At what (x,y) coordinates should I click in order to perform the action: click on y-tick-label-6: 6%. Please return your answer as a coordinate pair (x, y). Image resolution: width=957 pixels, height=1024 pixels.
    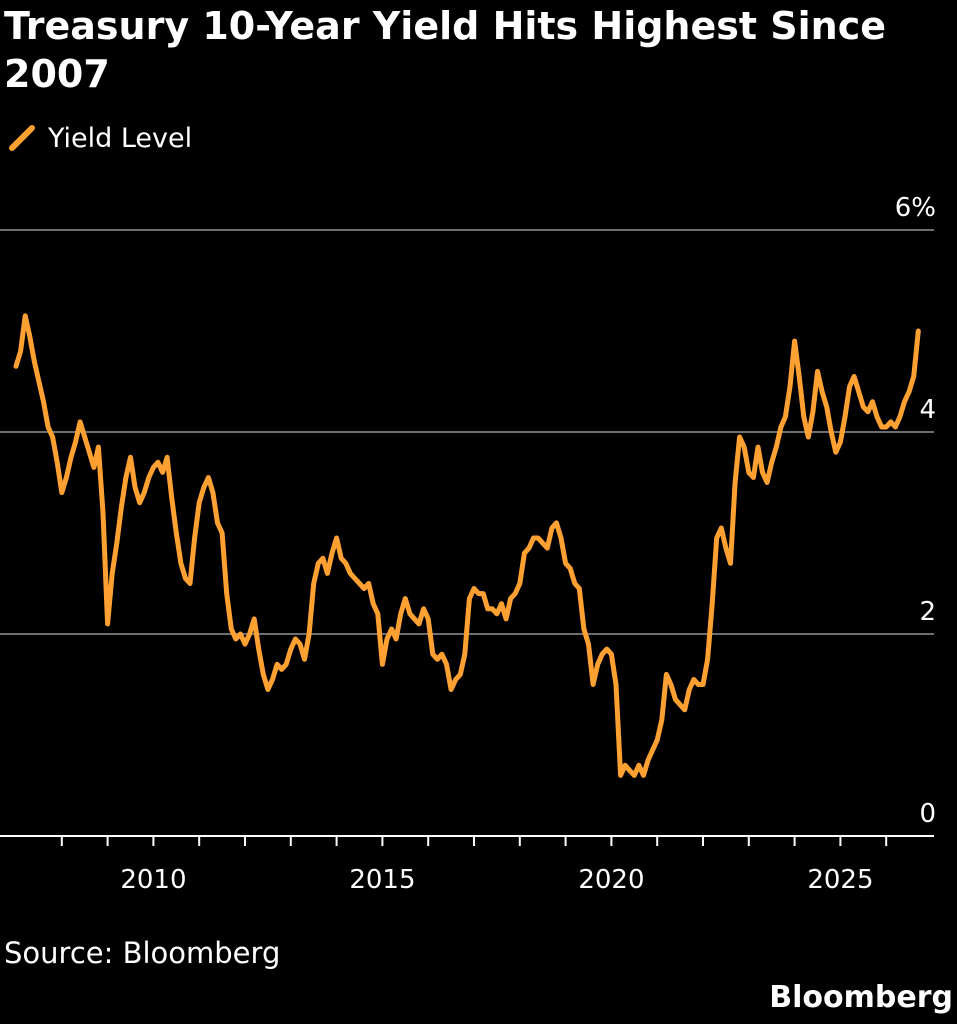
    Looking at the image, I should click on (915, 208).